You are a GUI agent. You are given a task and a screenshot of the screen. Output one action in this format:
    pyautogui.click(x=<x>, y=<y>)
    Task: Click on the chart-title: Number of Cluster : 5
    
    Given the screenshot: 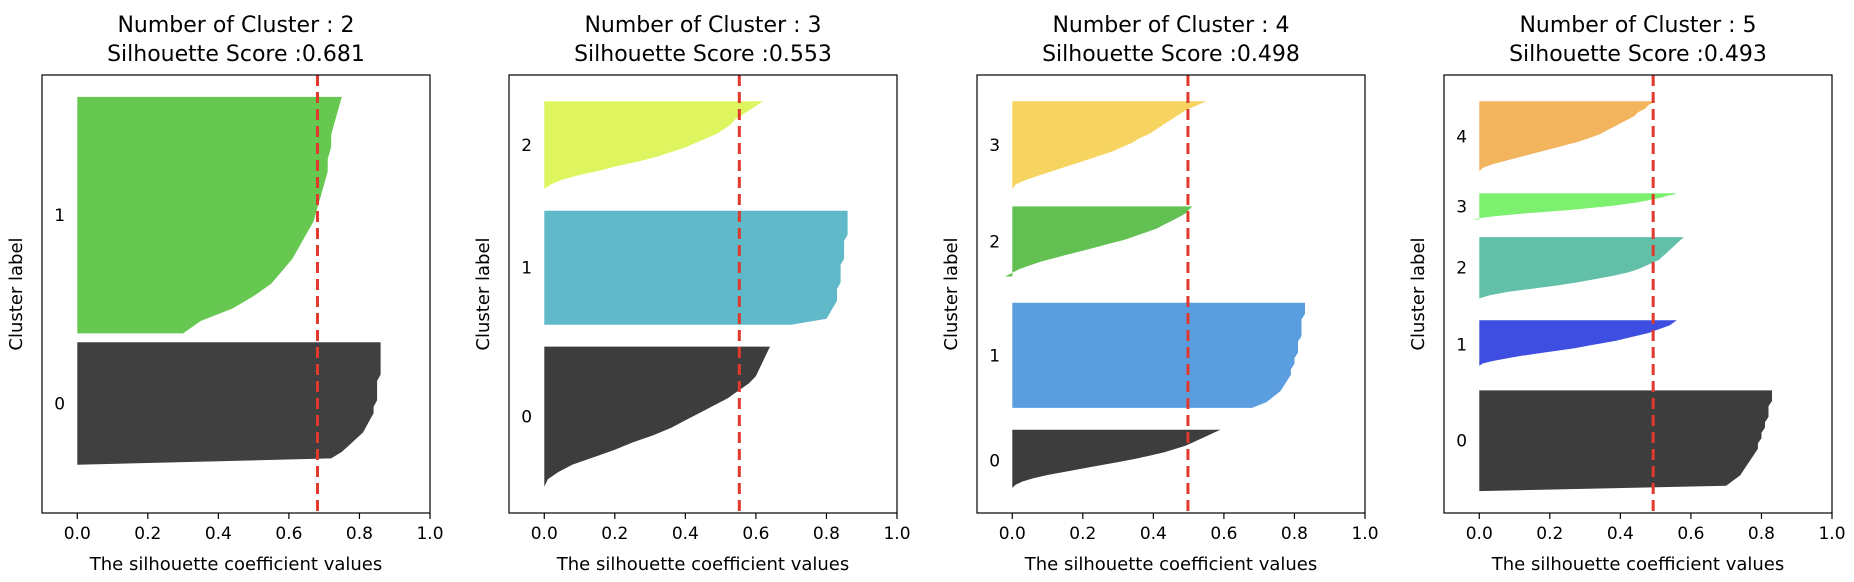 What is the action you would take?
    pyautogui.click(x=1637, y=25)
    